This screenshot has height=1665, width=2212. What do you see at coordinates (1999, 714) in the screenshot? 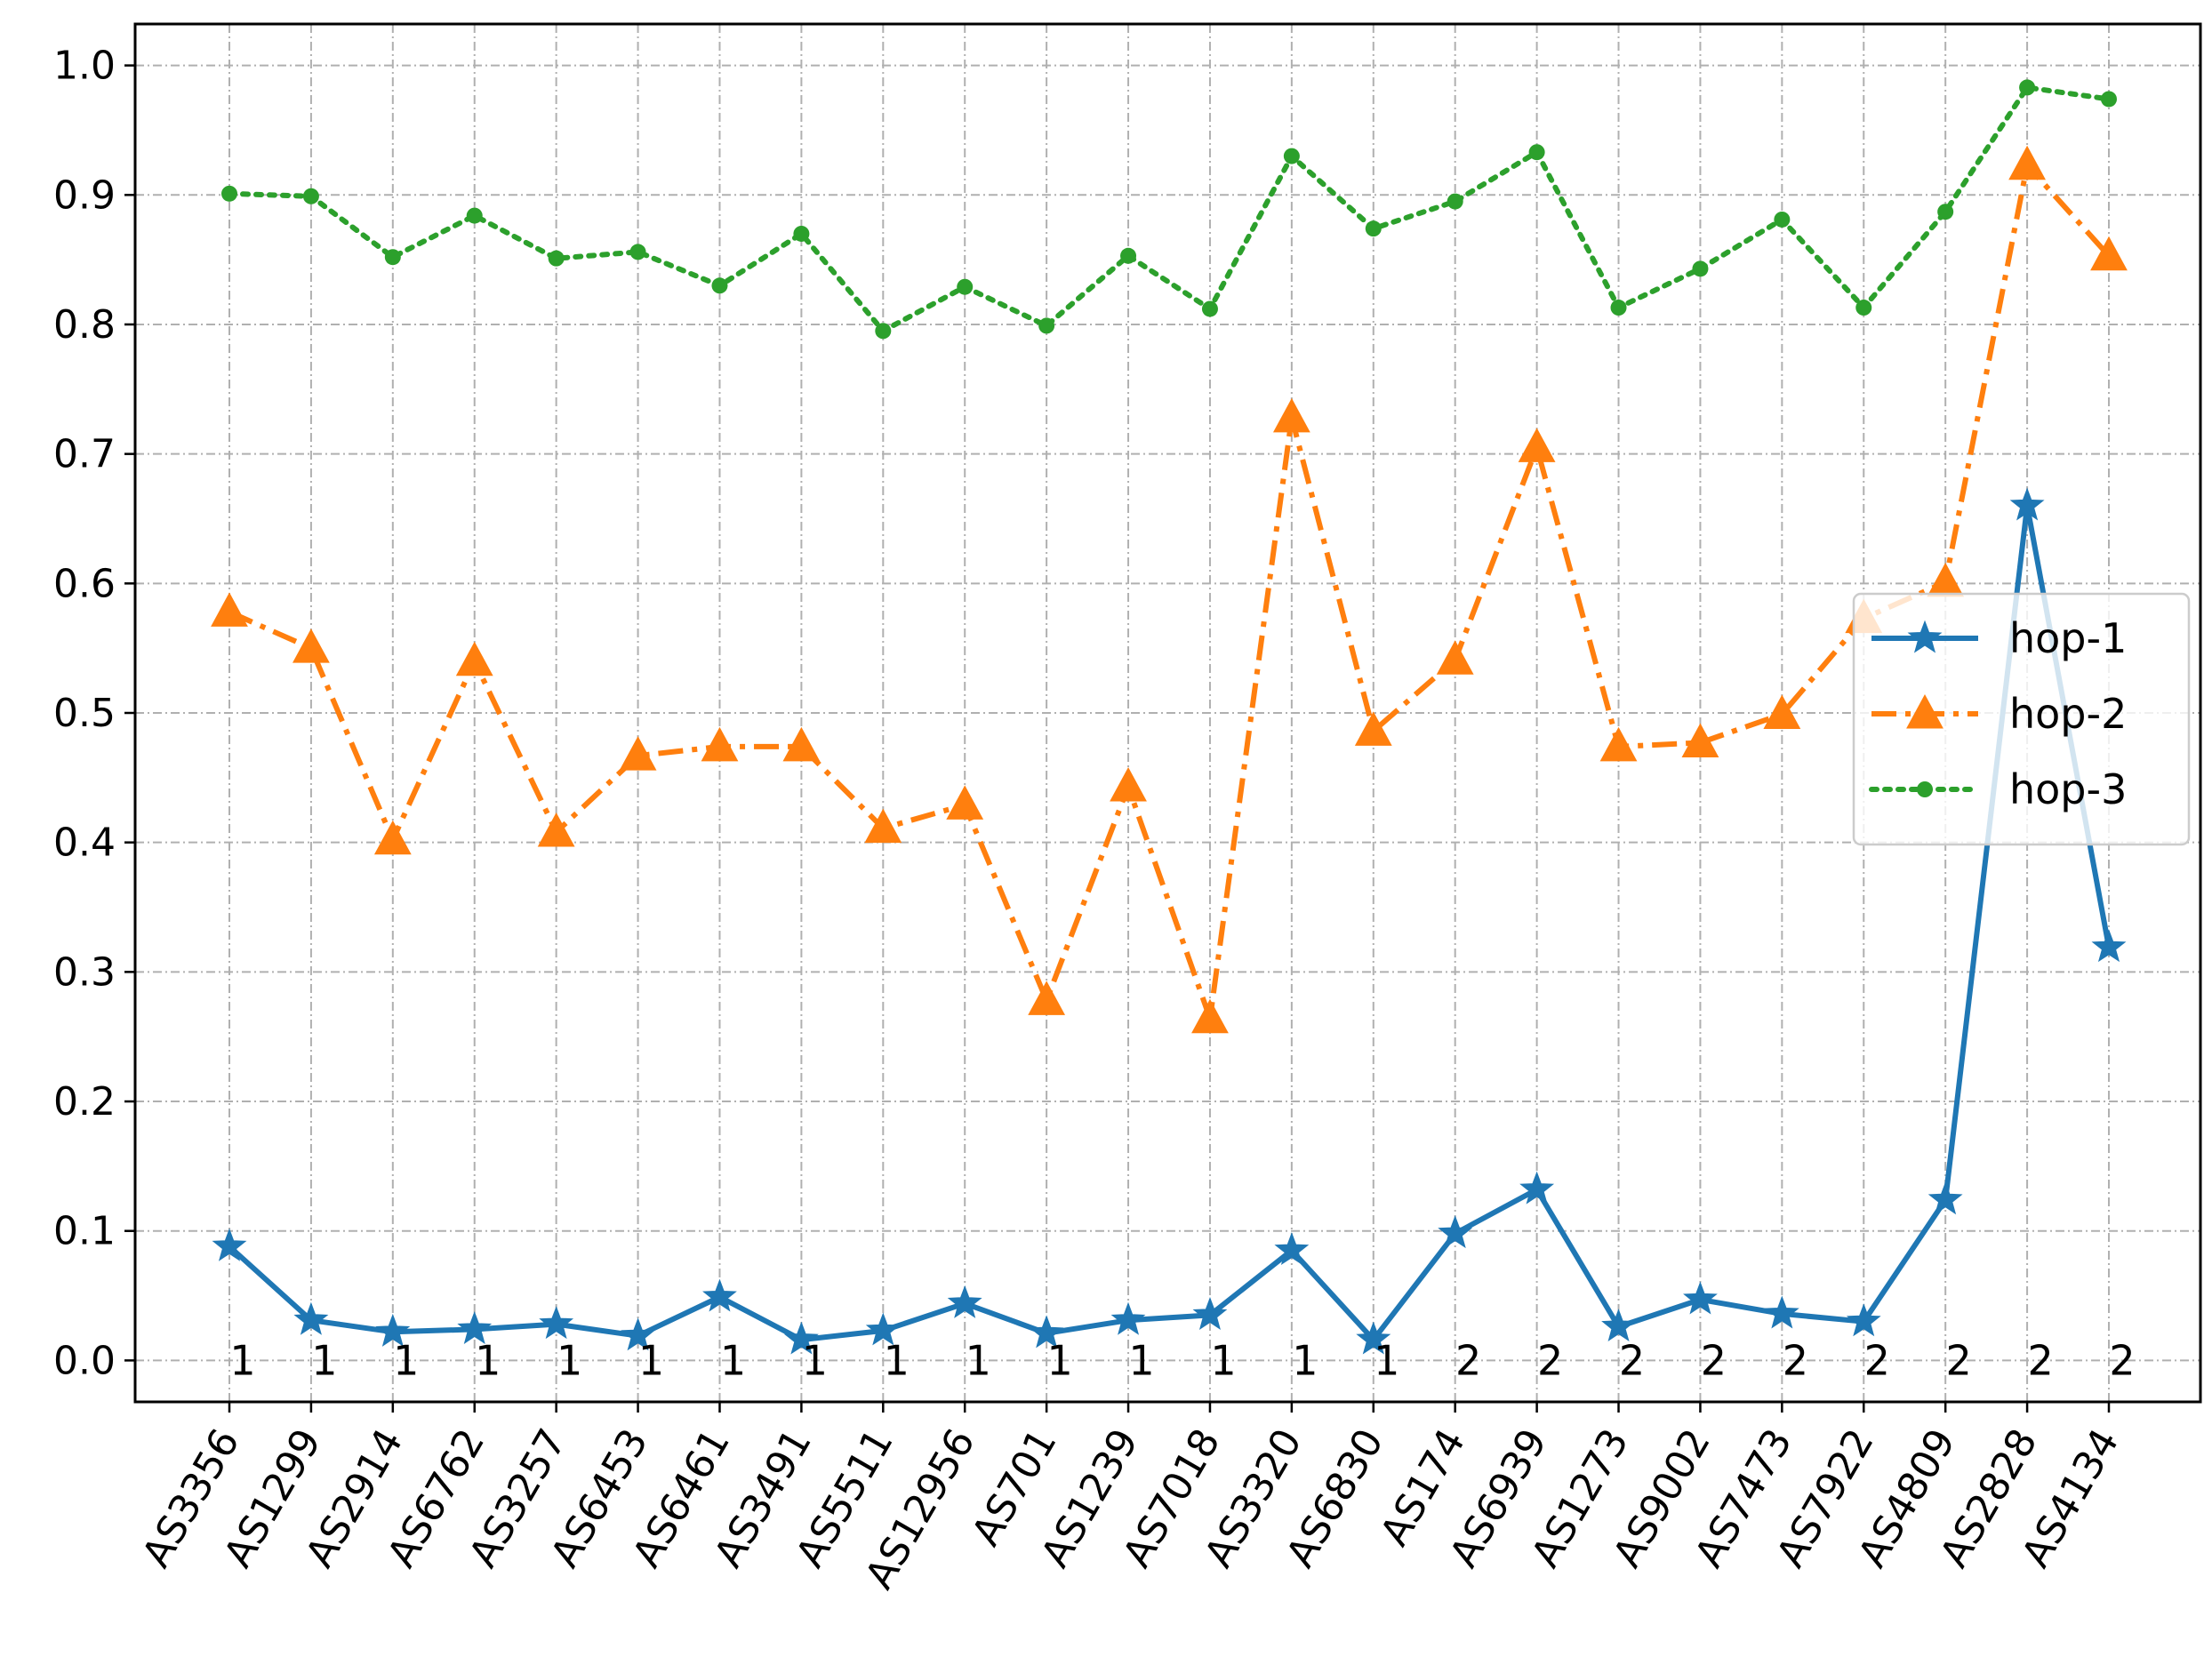
I see `legend-entry: hop-2` at bounding box center [1999, 714].